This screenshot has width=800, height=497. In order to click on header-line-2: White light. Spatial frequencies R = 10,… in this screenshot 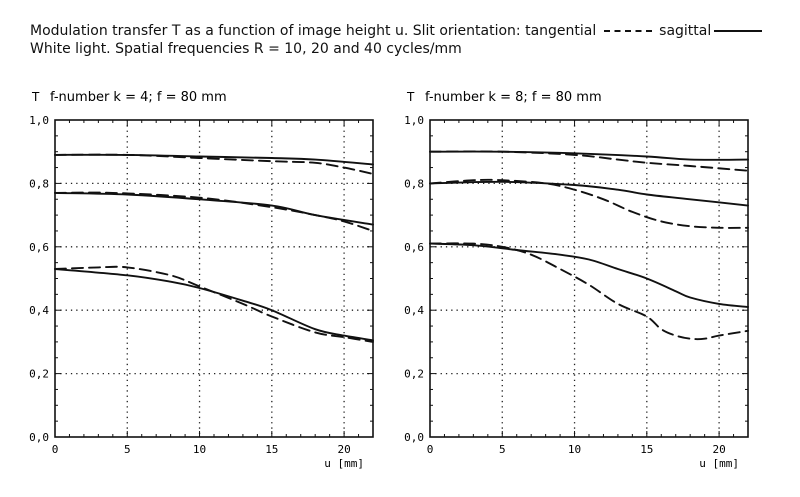, I will do `click(246, 49)`.